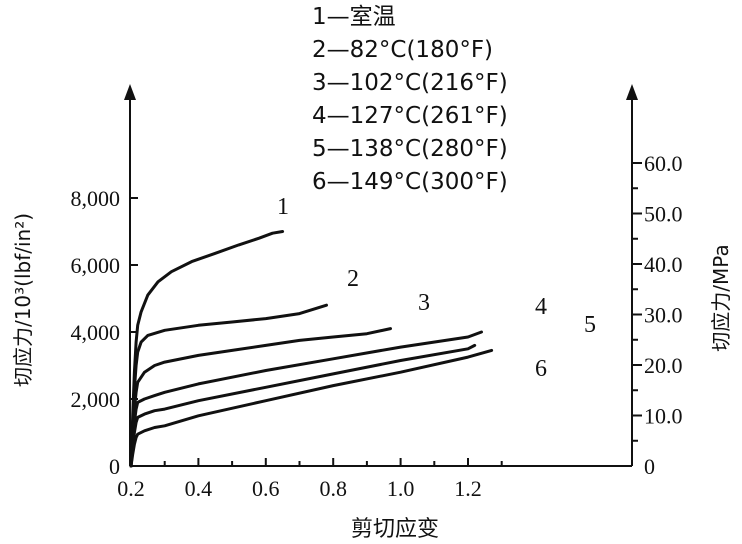  I want to click on right-y-tick-label: 50.0, so click(663, 214).